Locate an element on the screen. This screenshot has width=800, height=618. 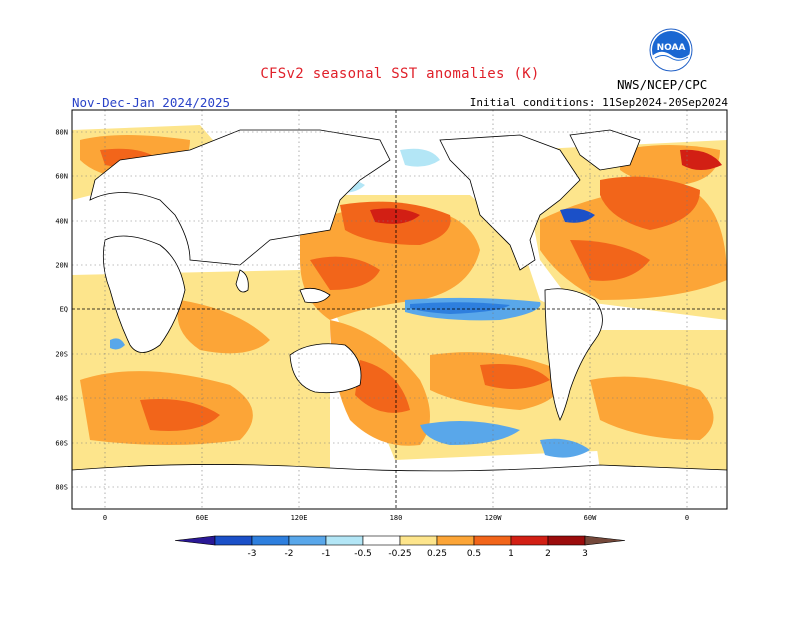
lat-label: 60N is located at coordinates (61, 177).